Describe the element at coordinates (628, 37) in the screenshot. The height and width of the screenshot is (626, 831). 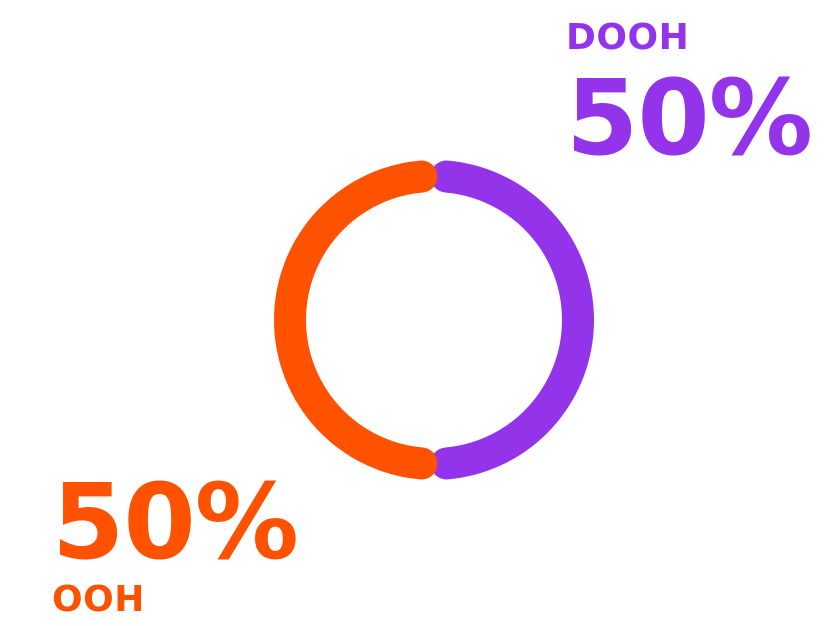
I see `dooh-series-name: DOOH` at that location.